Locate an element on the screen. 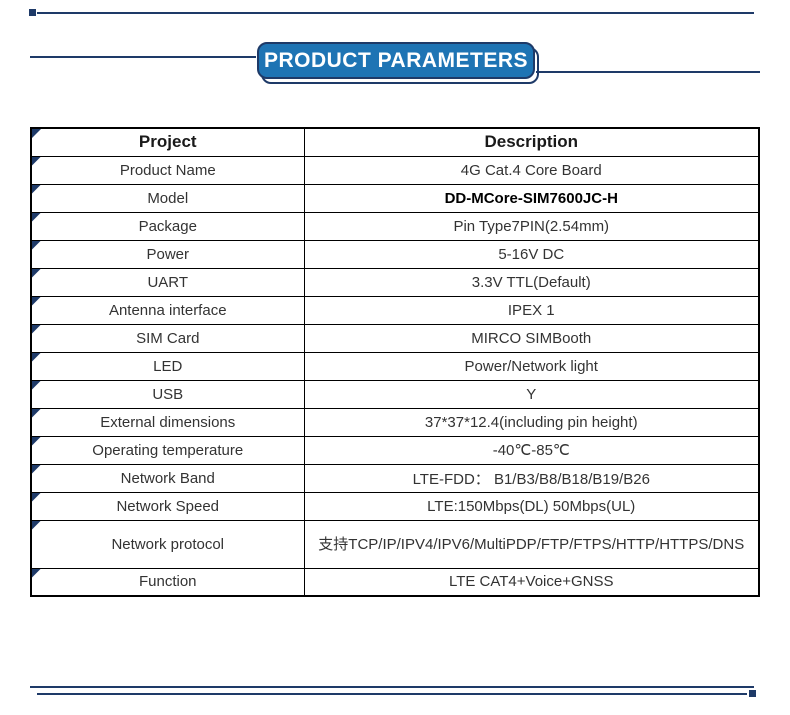  description-cell: 37*37*12.4(including pin height) is located at coordinates (531, 422).